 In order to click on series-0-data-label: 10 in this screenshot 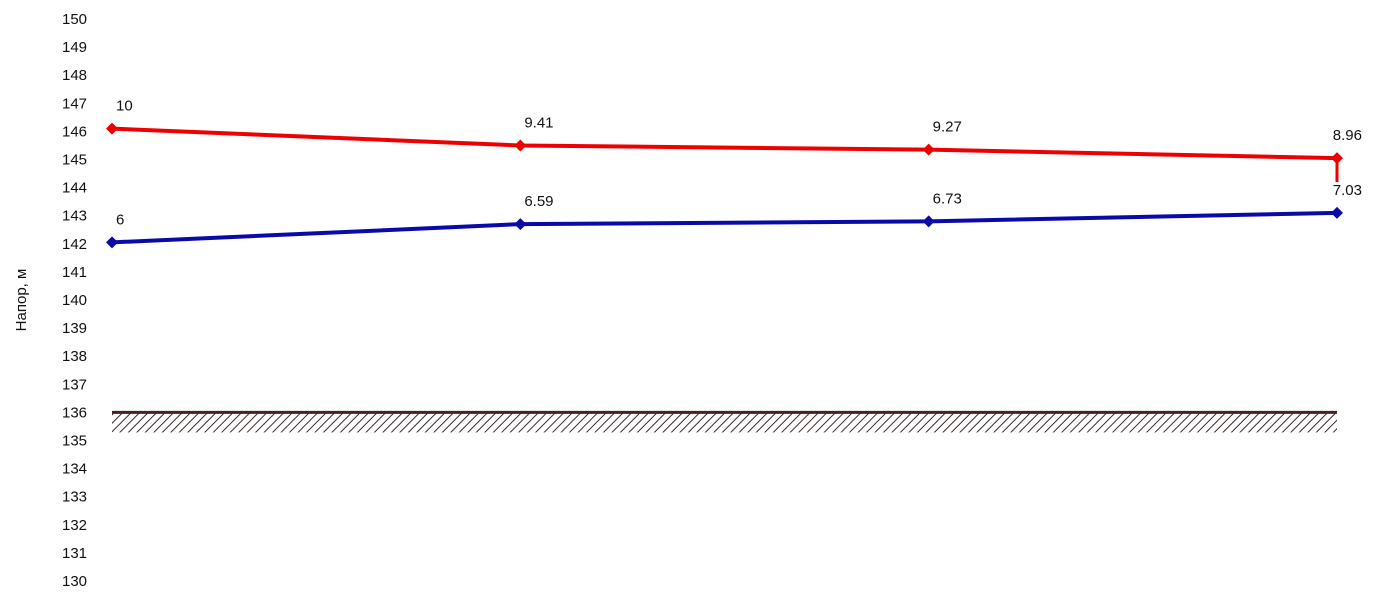, I will do `click(124, 106)`.